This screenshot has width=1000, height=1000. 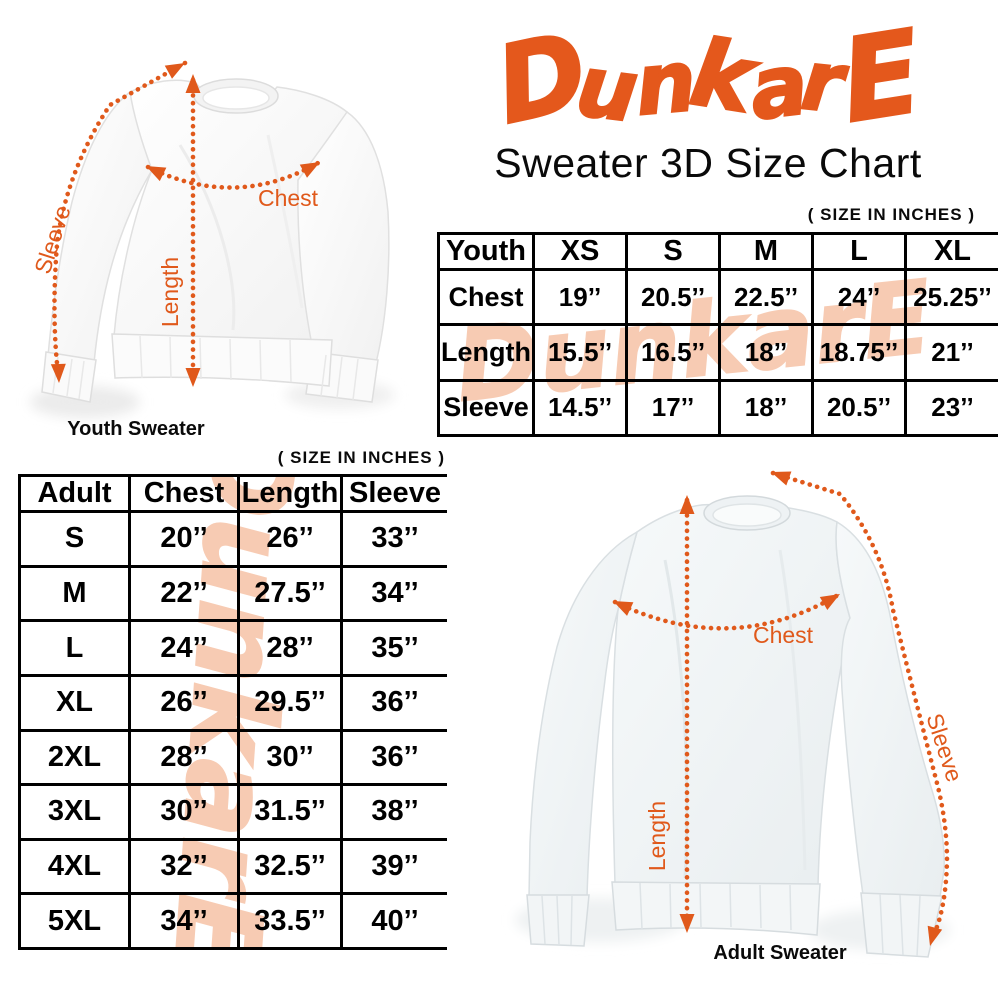 What do you see at coordinates (393, 648) in the screenshot?
I see `size-value: 35’’` at bounding box center [393, 648].